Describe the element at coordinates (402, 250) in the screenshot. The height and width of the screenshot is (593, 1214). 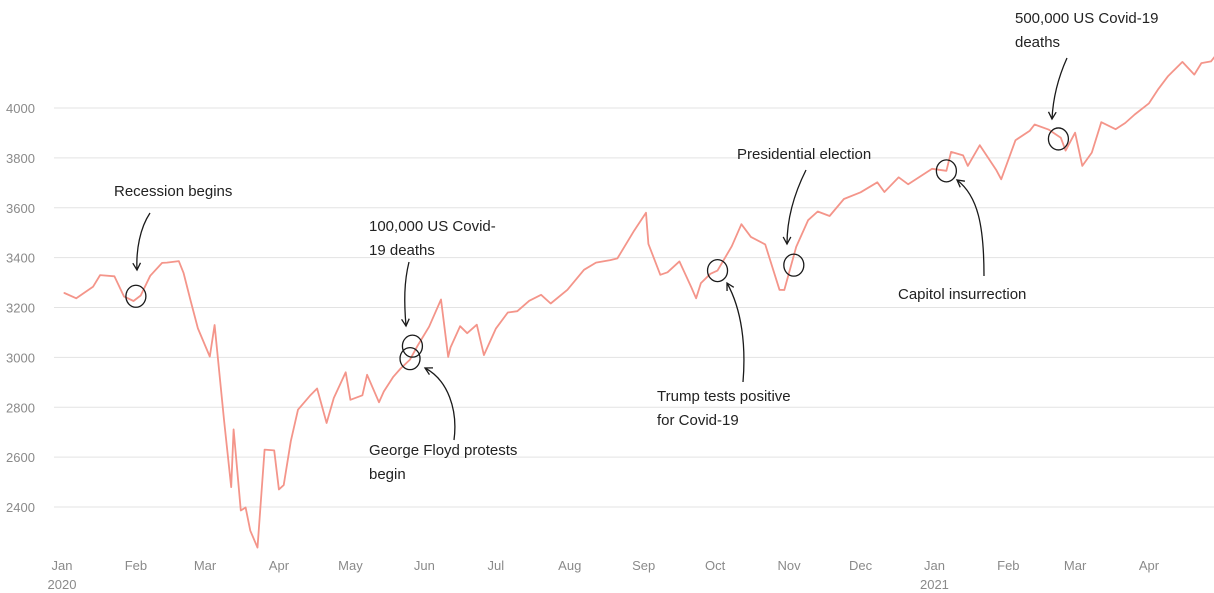
I see `annotation-label: 19 deaths` at that location.